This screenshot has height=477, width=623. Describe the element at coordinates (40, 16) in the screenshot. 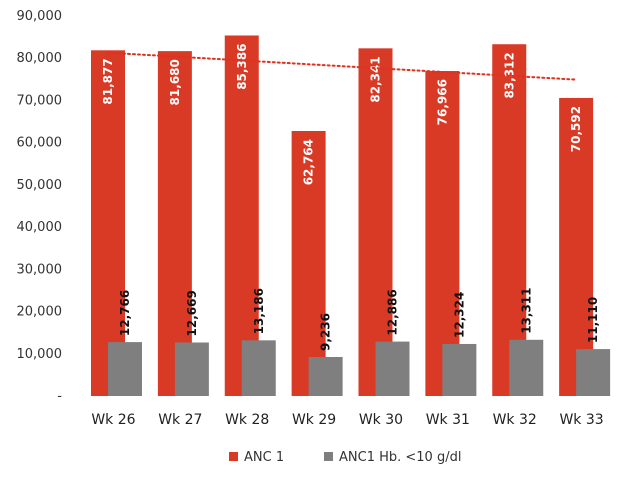

I see `y-tick-label: 90,000` at that location.